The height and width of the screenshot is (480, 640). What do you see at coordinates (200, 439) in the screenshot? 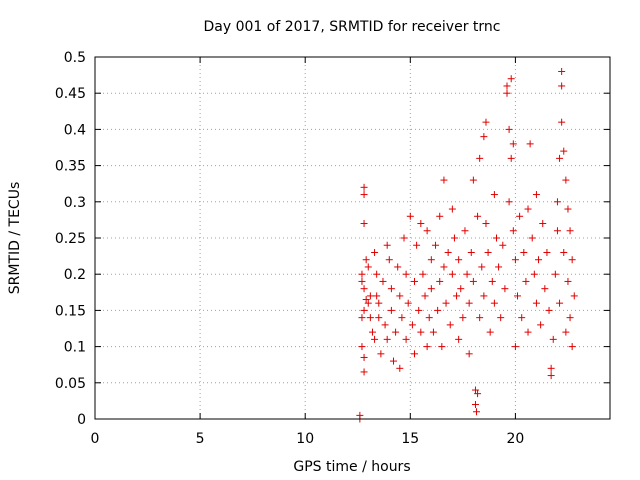
I see `x-tick-label: 5` at bounding box center [200, 439].